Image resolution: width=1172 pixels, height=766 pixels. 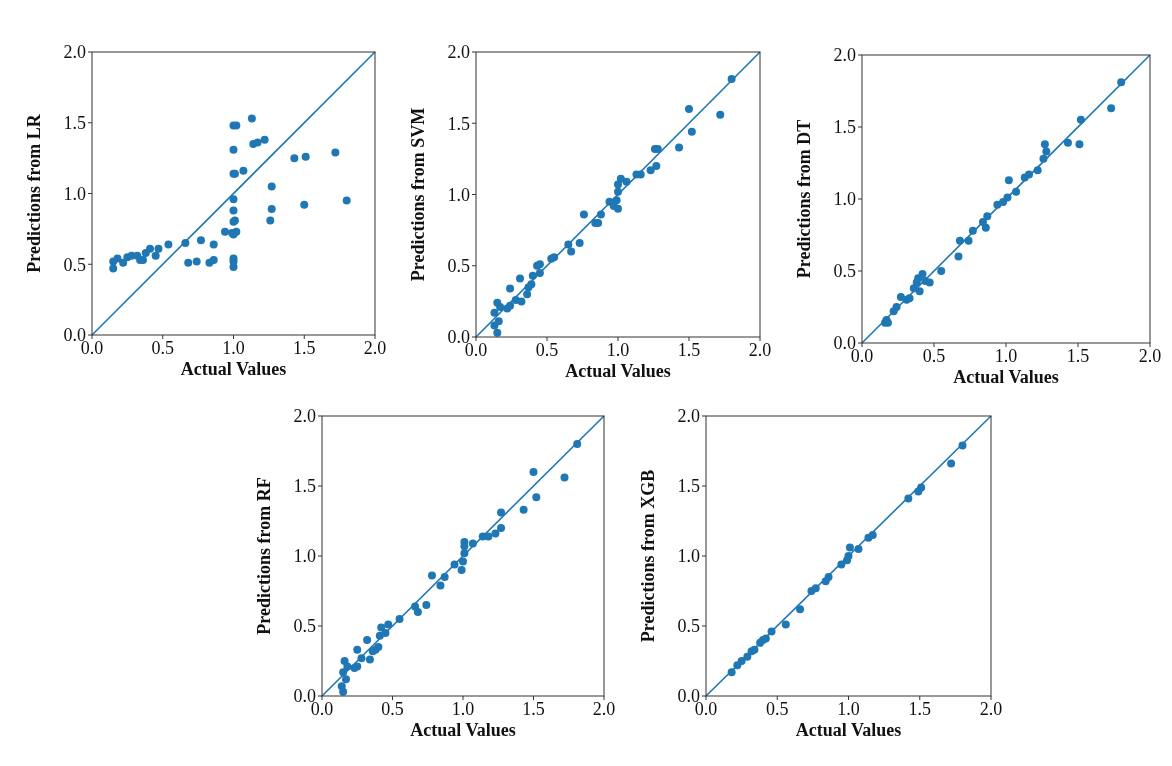 I want to click on y-axis-title: Predictions from RF, so click(x=264, y=556).